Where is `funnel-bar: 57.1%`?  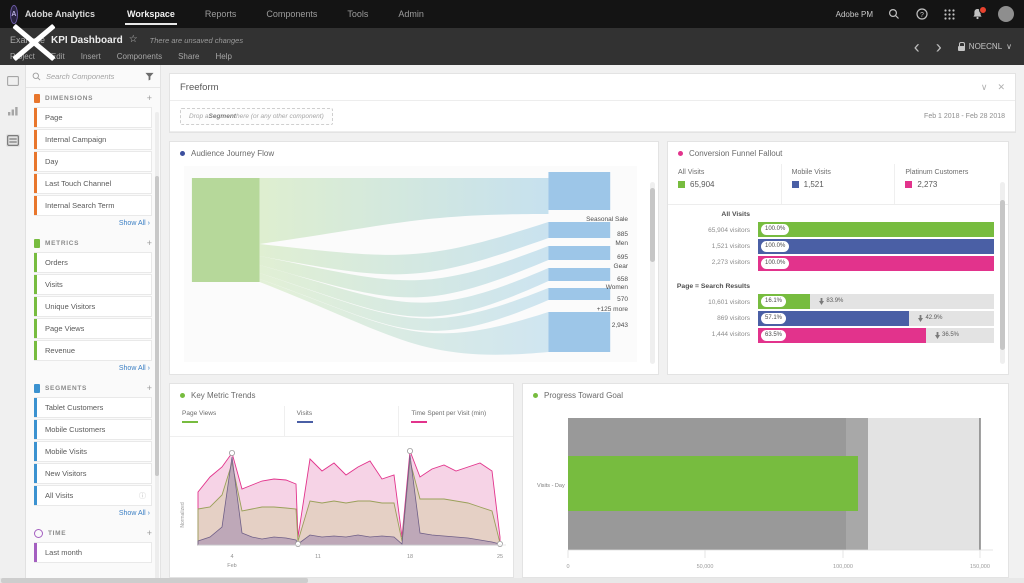
funnel-bar: 57.1% is located at coordinates (834, 318).